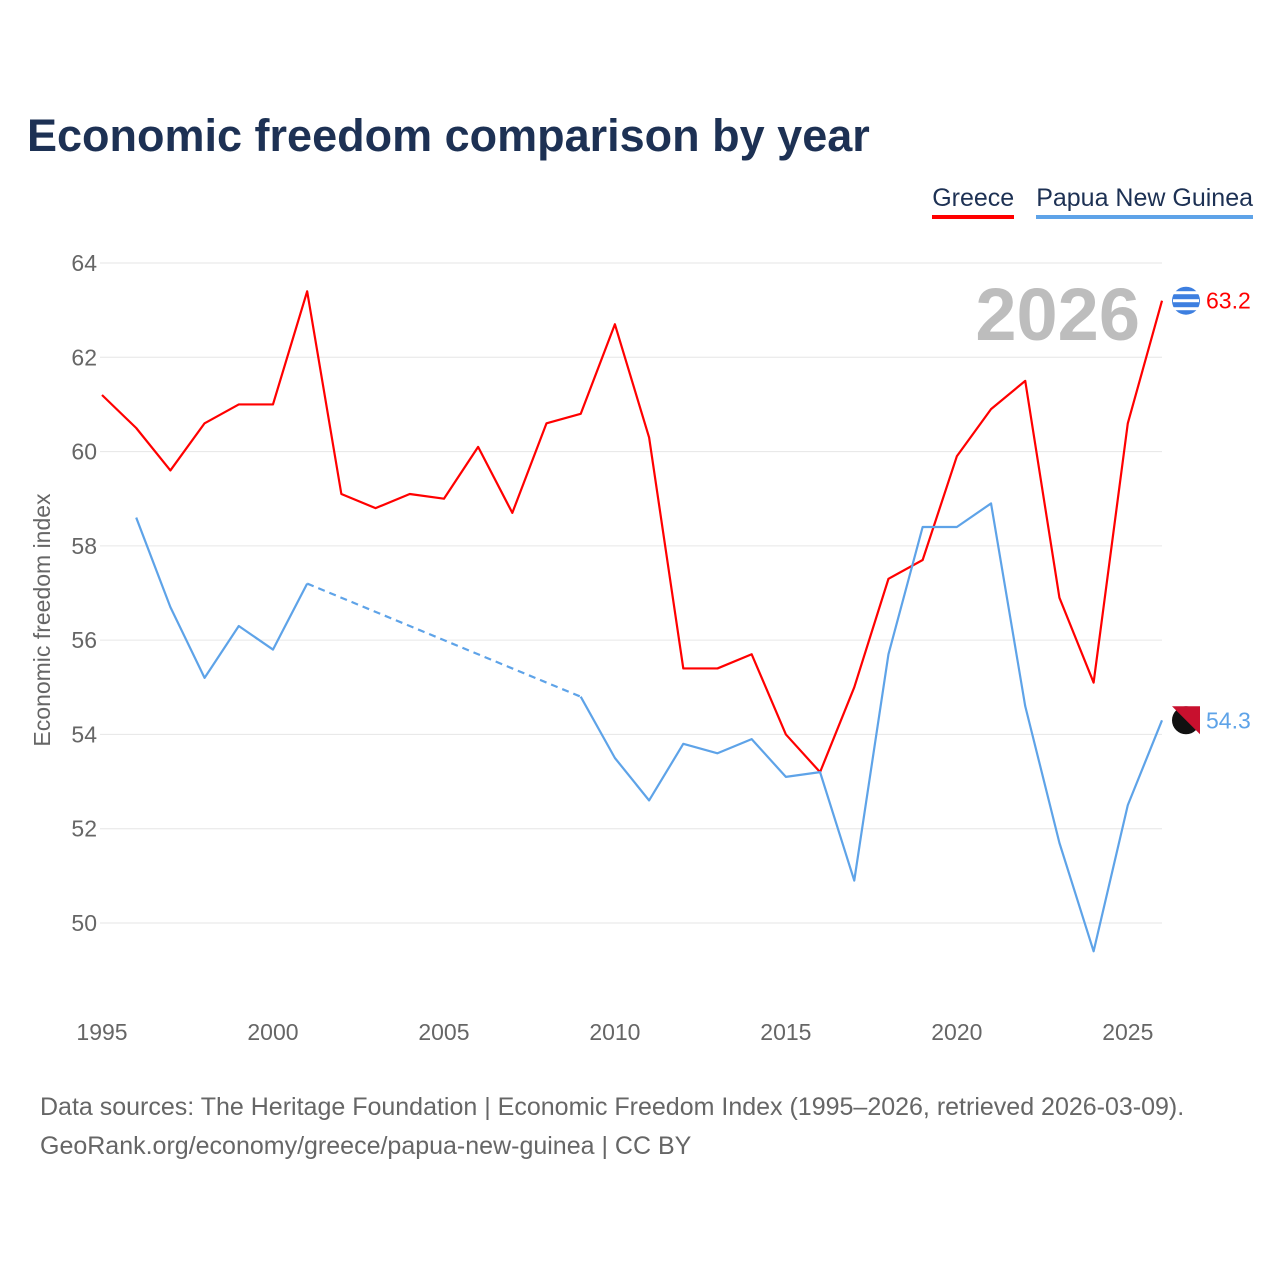 The height and width of the screenshot is (1280, 1280). I want to click on y-tick-label: 64, so click(84, 263).